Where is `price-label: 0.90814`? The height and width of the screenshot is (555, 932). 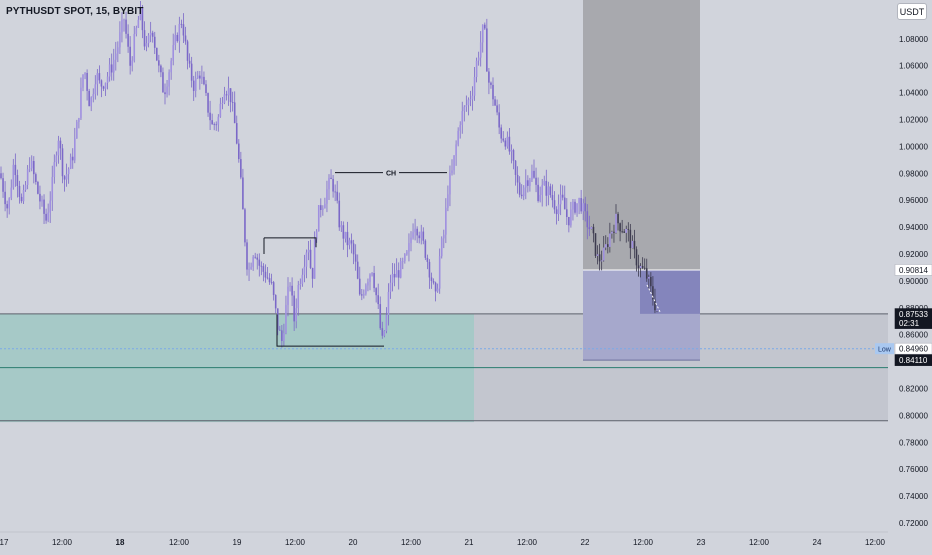 price-label: 0.90814 is located at coordinates (913, 270).